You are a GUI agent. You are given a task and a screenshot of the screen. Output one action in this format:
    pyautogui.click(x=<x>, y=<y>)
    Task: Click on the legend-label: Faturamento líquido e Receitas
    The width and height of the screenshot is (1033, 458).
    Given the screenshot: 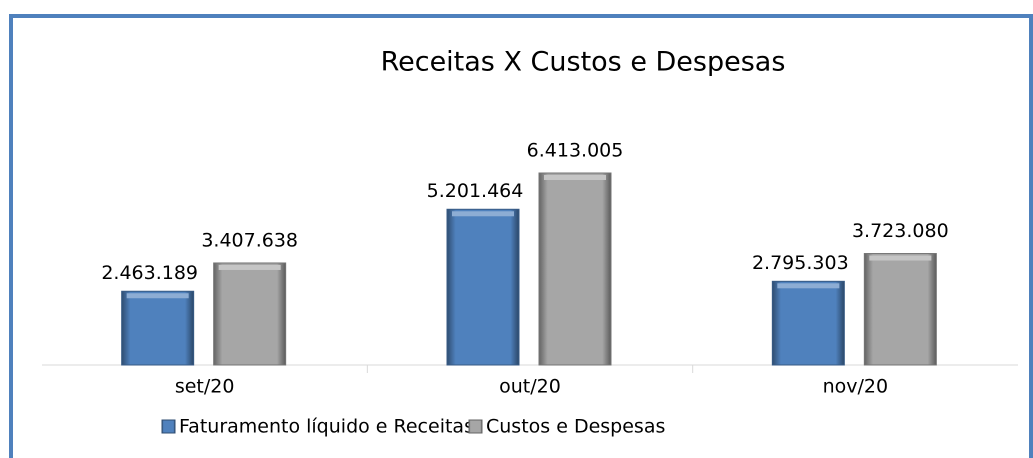 What is the action you would take?
    pyautogui.click(x=326, y=427)
    